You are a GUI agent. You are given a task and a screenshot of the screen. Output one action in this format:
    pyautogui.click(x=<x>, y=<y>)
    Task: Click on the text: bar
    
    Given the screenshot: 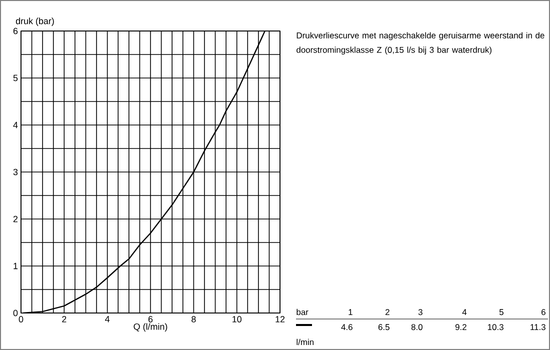 What is the action you would take?
    pyautogui.click(x=302, y=312)
    